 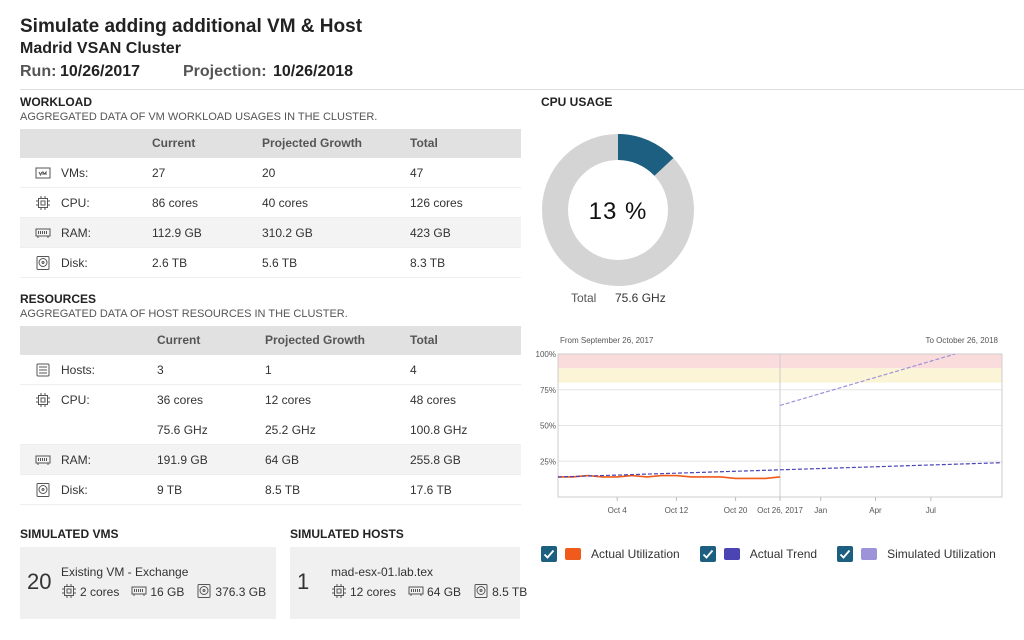 I want to click on projection-label: Projection:, so click(x=225, y=71).